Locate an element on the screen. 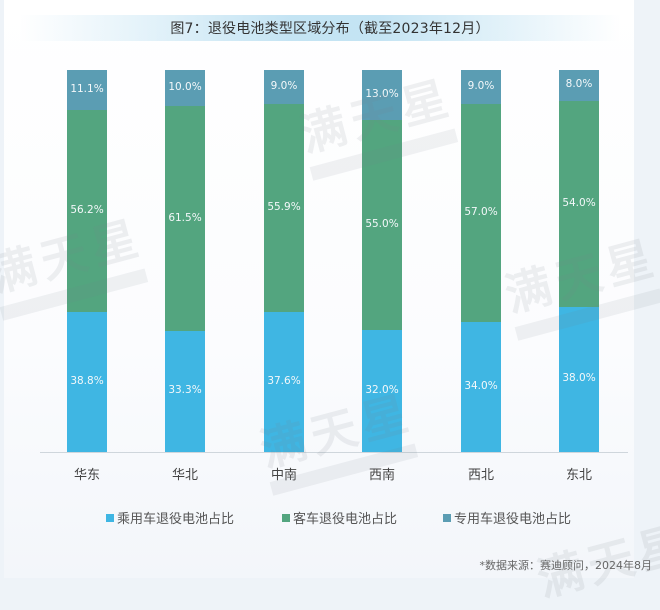 Image resolution: width=660 pixels, height=610 pixels. data-label: 61.5% is located at coordinates (185, 217).